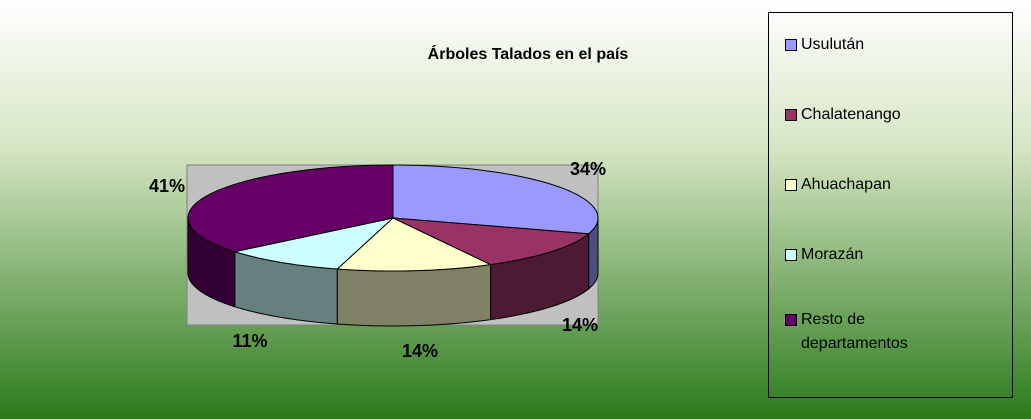 This screenshot has height=419, width=1031. Describe the element at coordinates (854, 331) in the screenshot. I see `legend-label: Resto de departamentos` at that location.